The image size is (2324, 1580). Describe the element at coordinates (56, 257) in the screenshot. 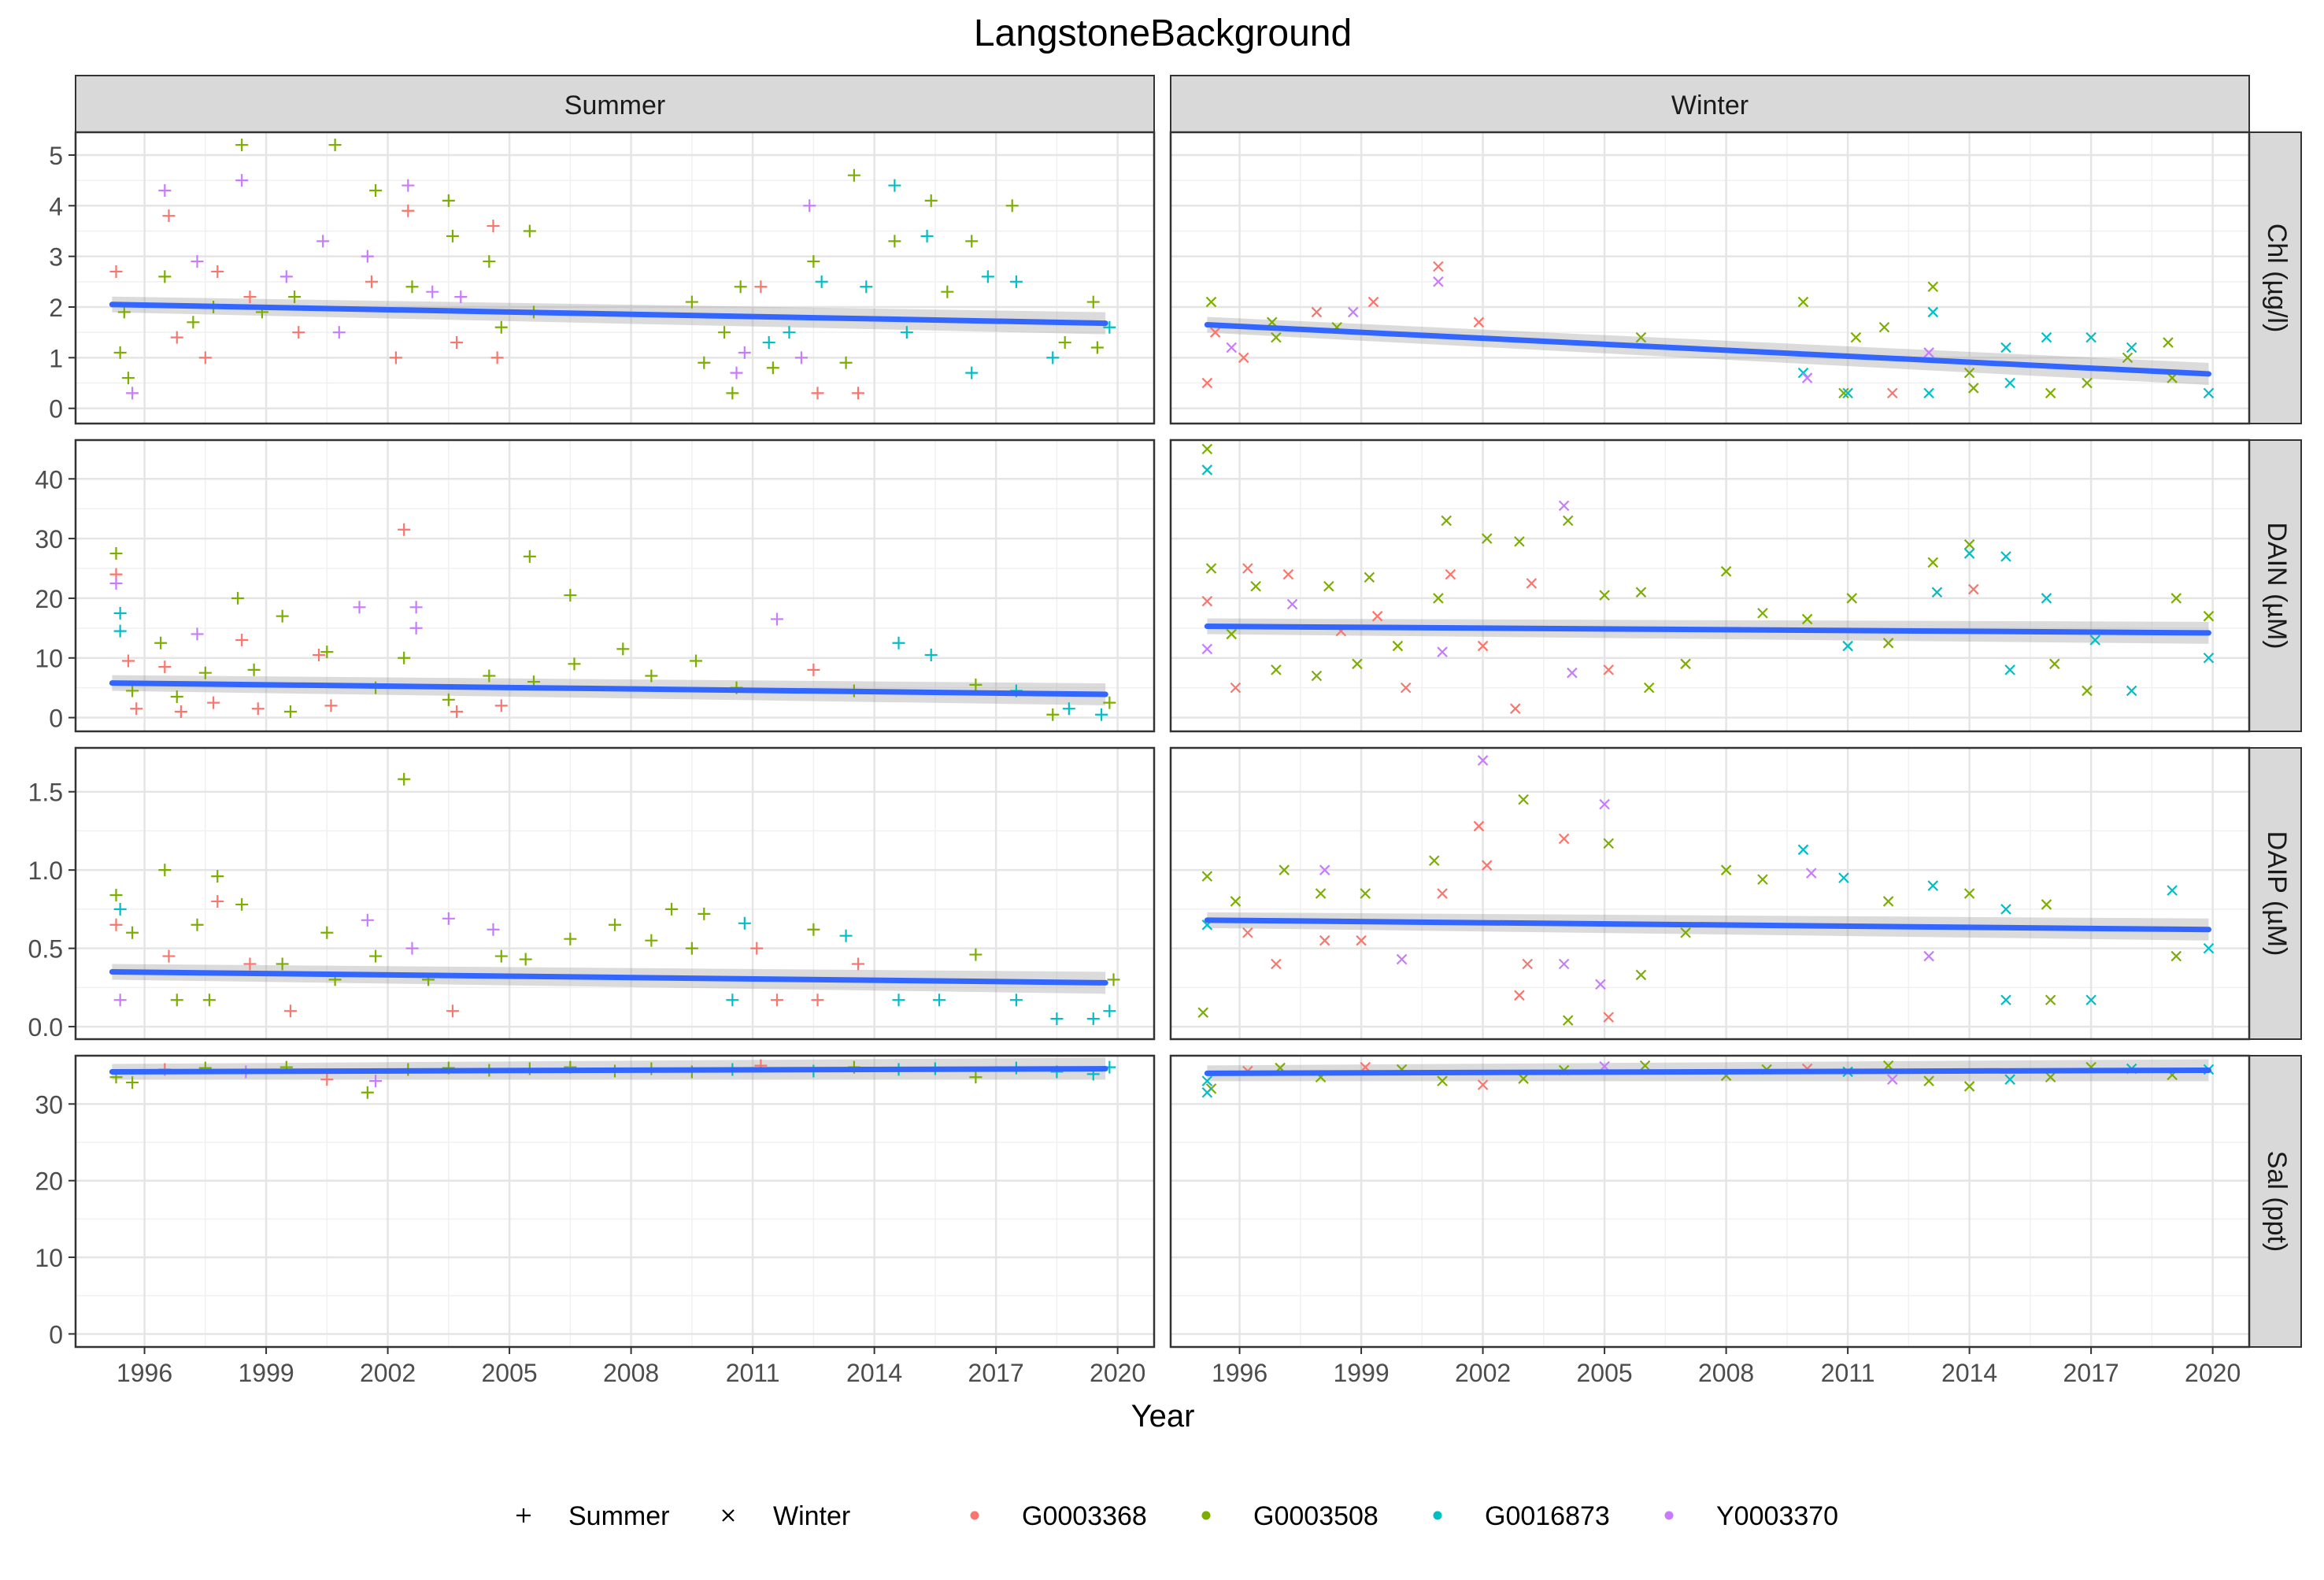

I see `y-tick-label: 3` at that location.